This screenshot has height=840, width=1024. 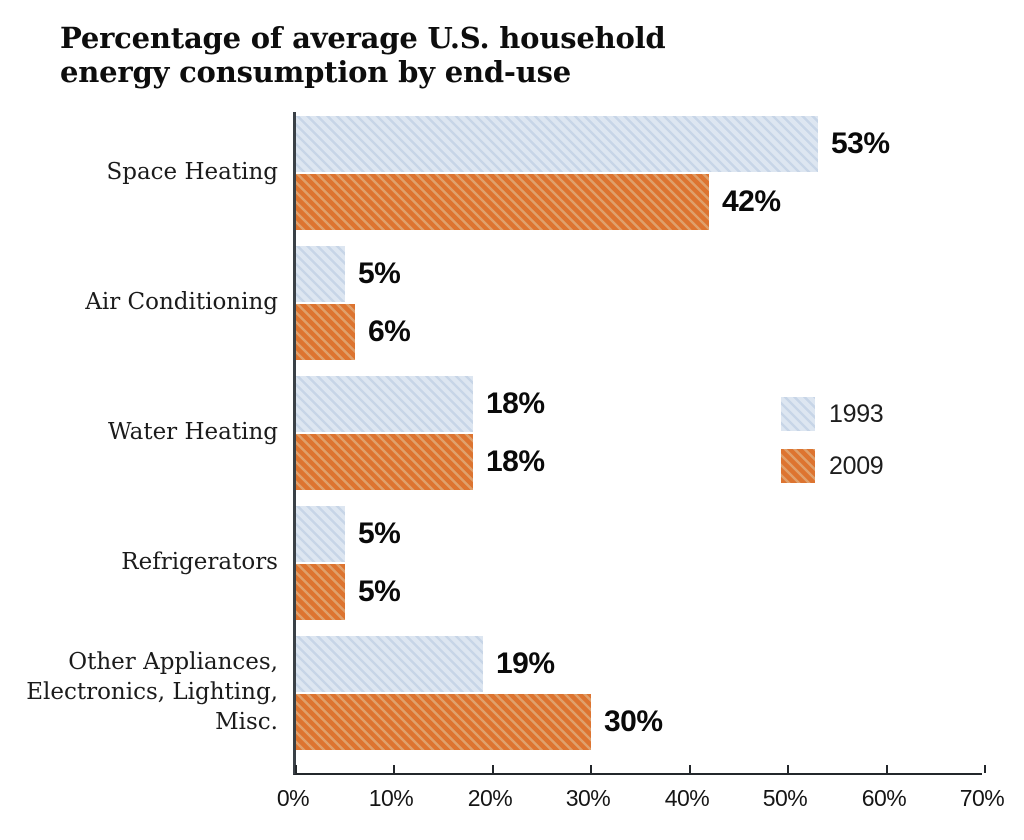 What do you see at coordinates (687, 798) in the screenshot?
I see `x-axis-label-40: 40%` at bounding box center [687, 798].